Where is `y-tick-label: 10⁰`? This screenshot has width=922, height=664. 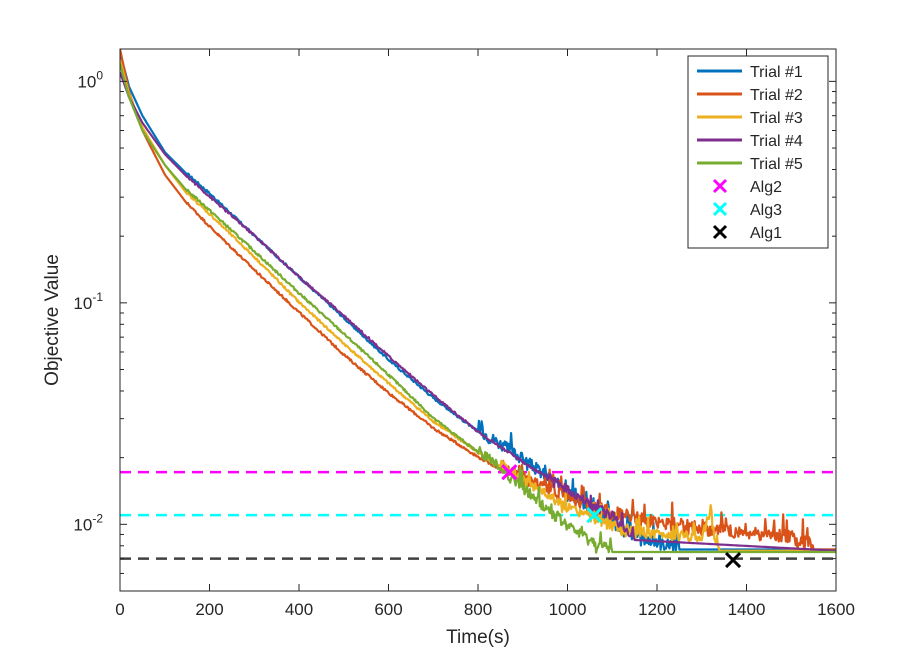 y-tick-label: 10⁰ is located at coordinates (90, 79).